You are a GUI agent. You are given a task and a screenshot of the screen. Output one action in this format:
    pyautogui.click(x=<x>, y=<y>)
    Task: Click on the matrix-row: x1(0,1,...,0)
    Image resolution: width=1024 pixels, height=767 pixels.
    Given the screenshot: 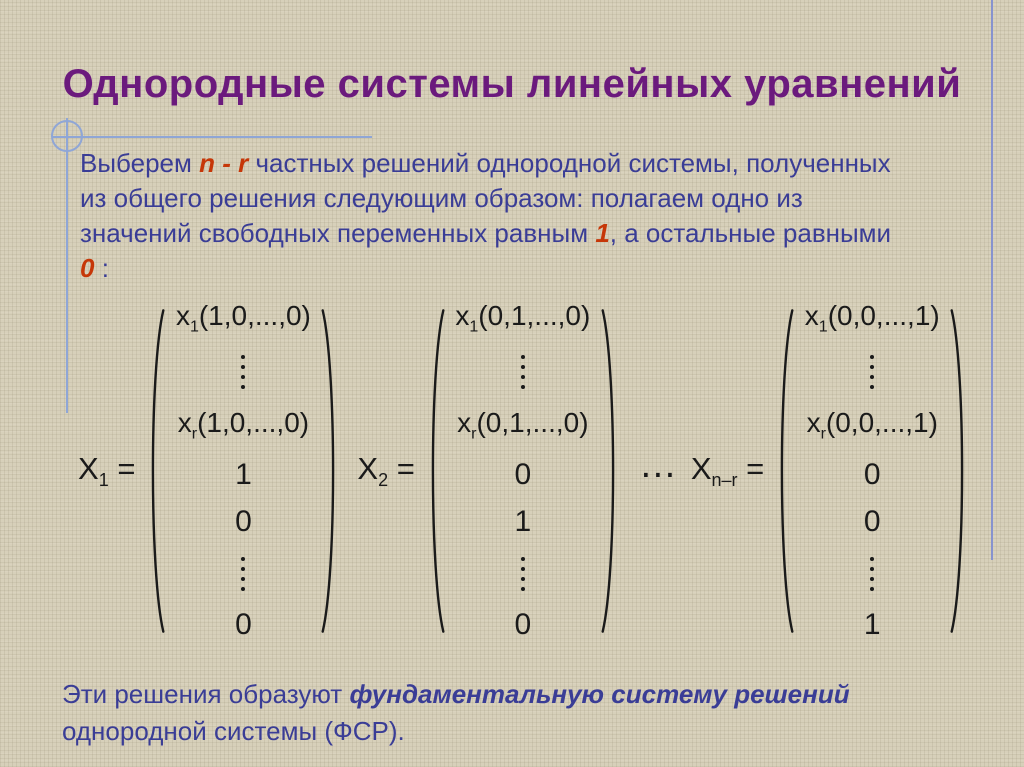 What is the action you would take?
    pyautogui.click(x=522, y=319)
    